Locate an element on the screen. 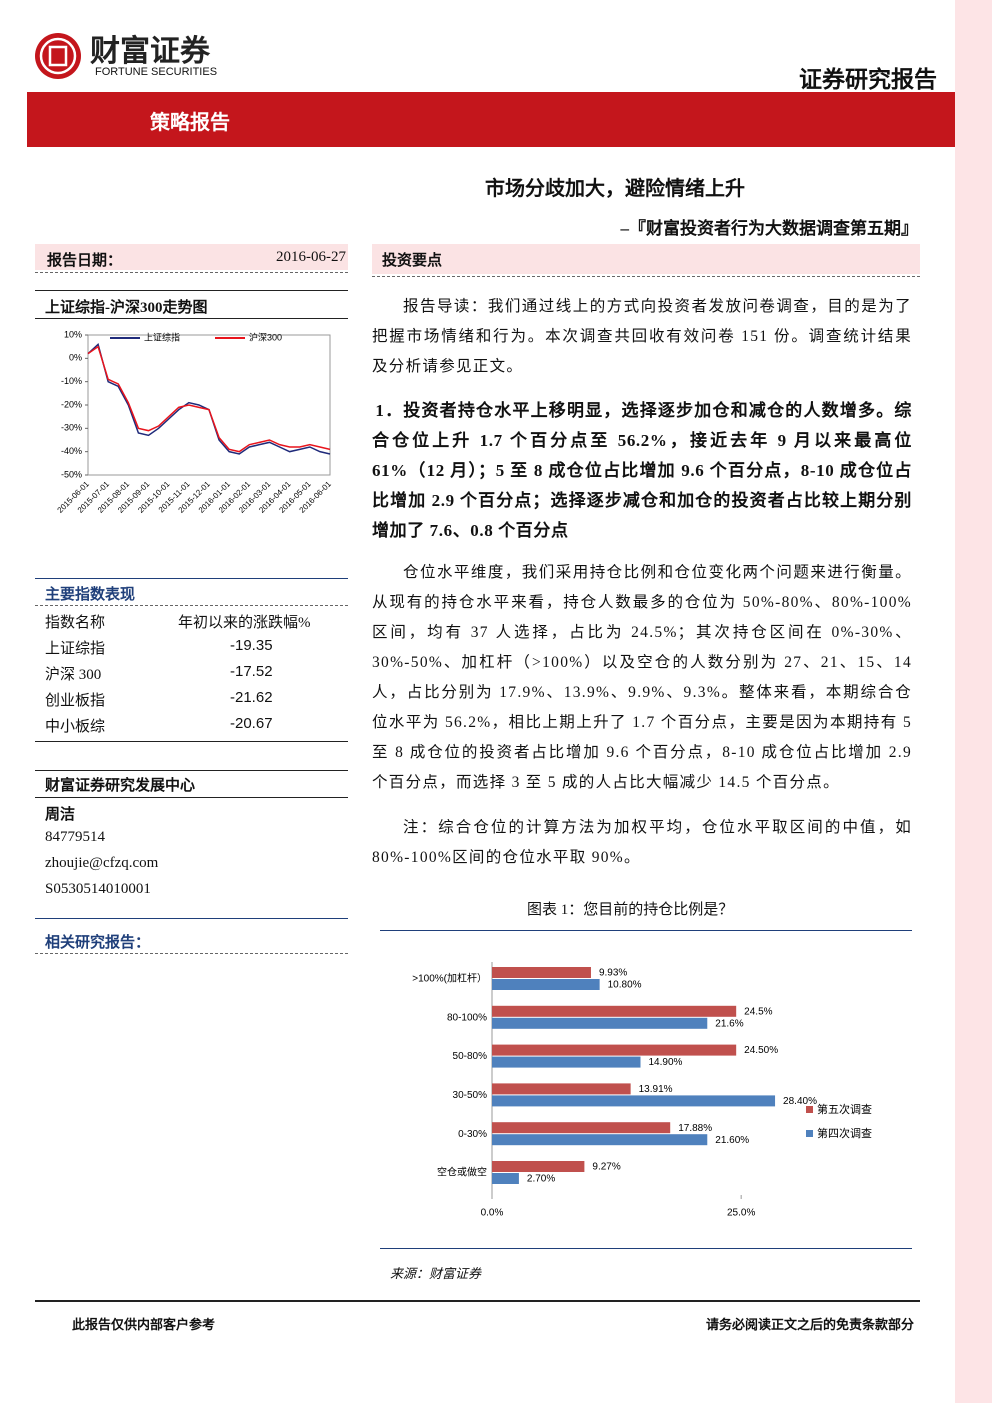  analyst-name: 周洁 is located at coordinates (60, 815).